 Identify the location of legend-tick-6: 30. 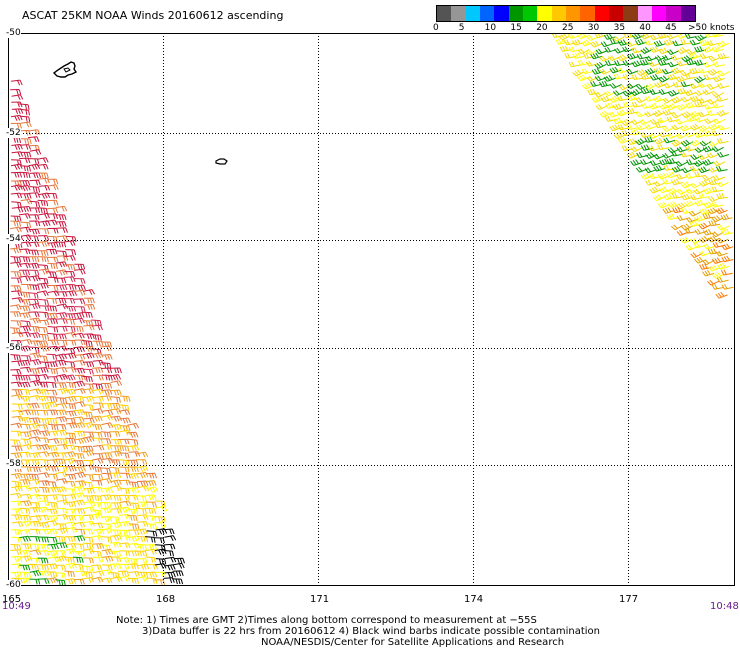
(593, 28).